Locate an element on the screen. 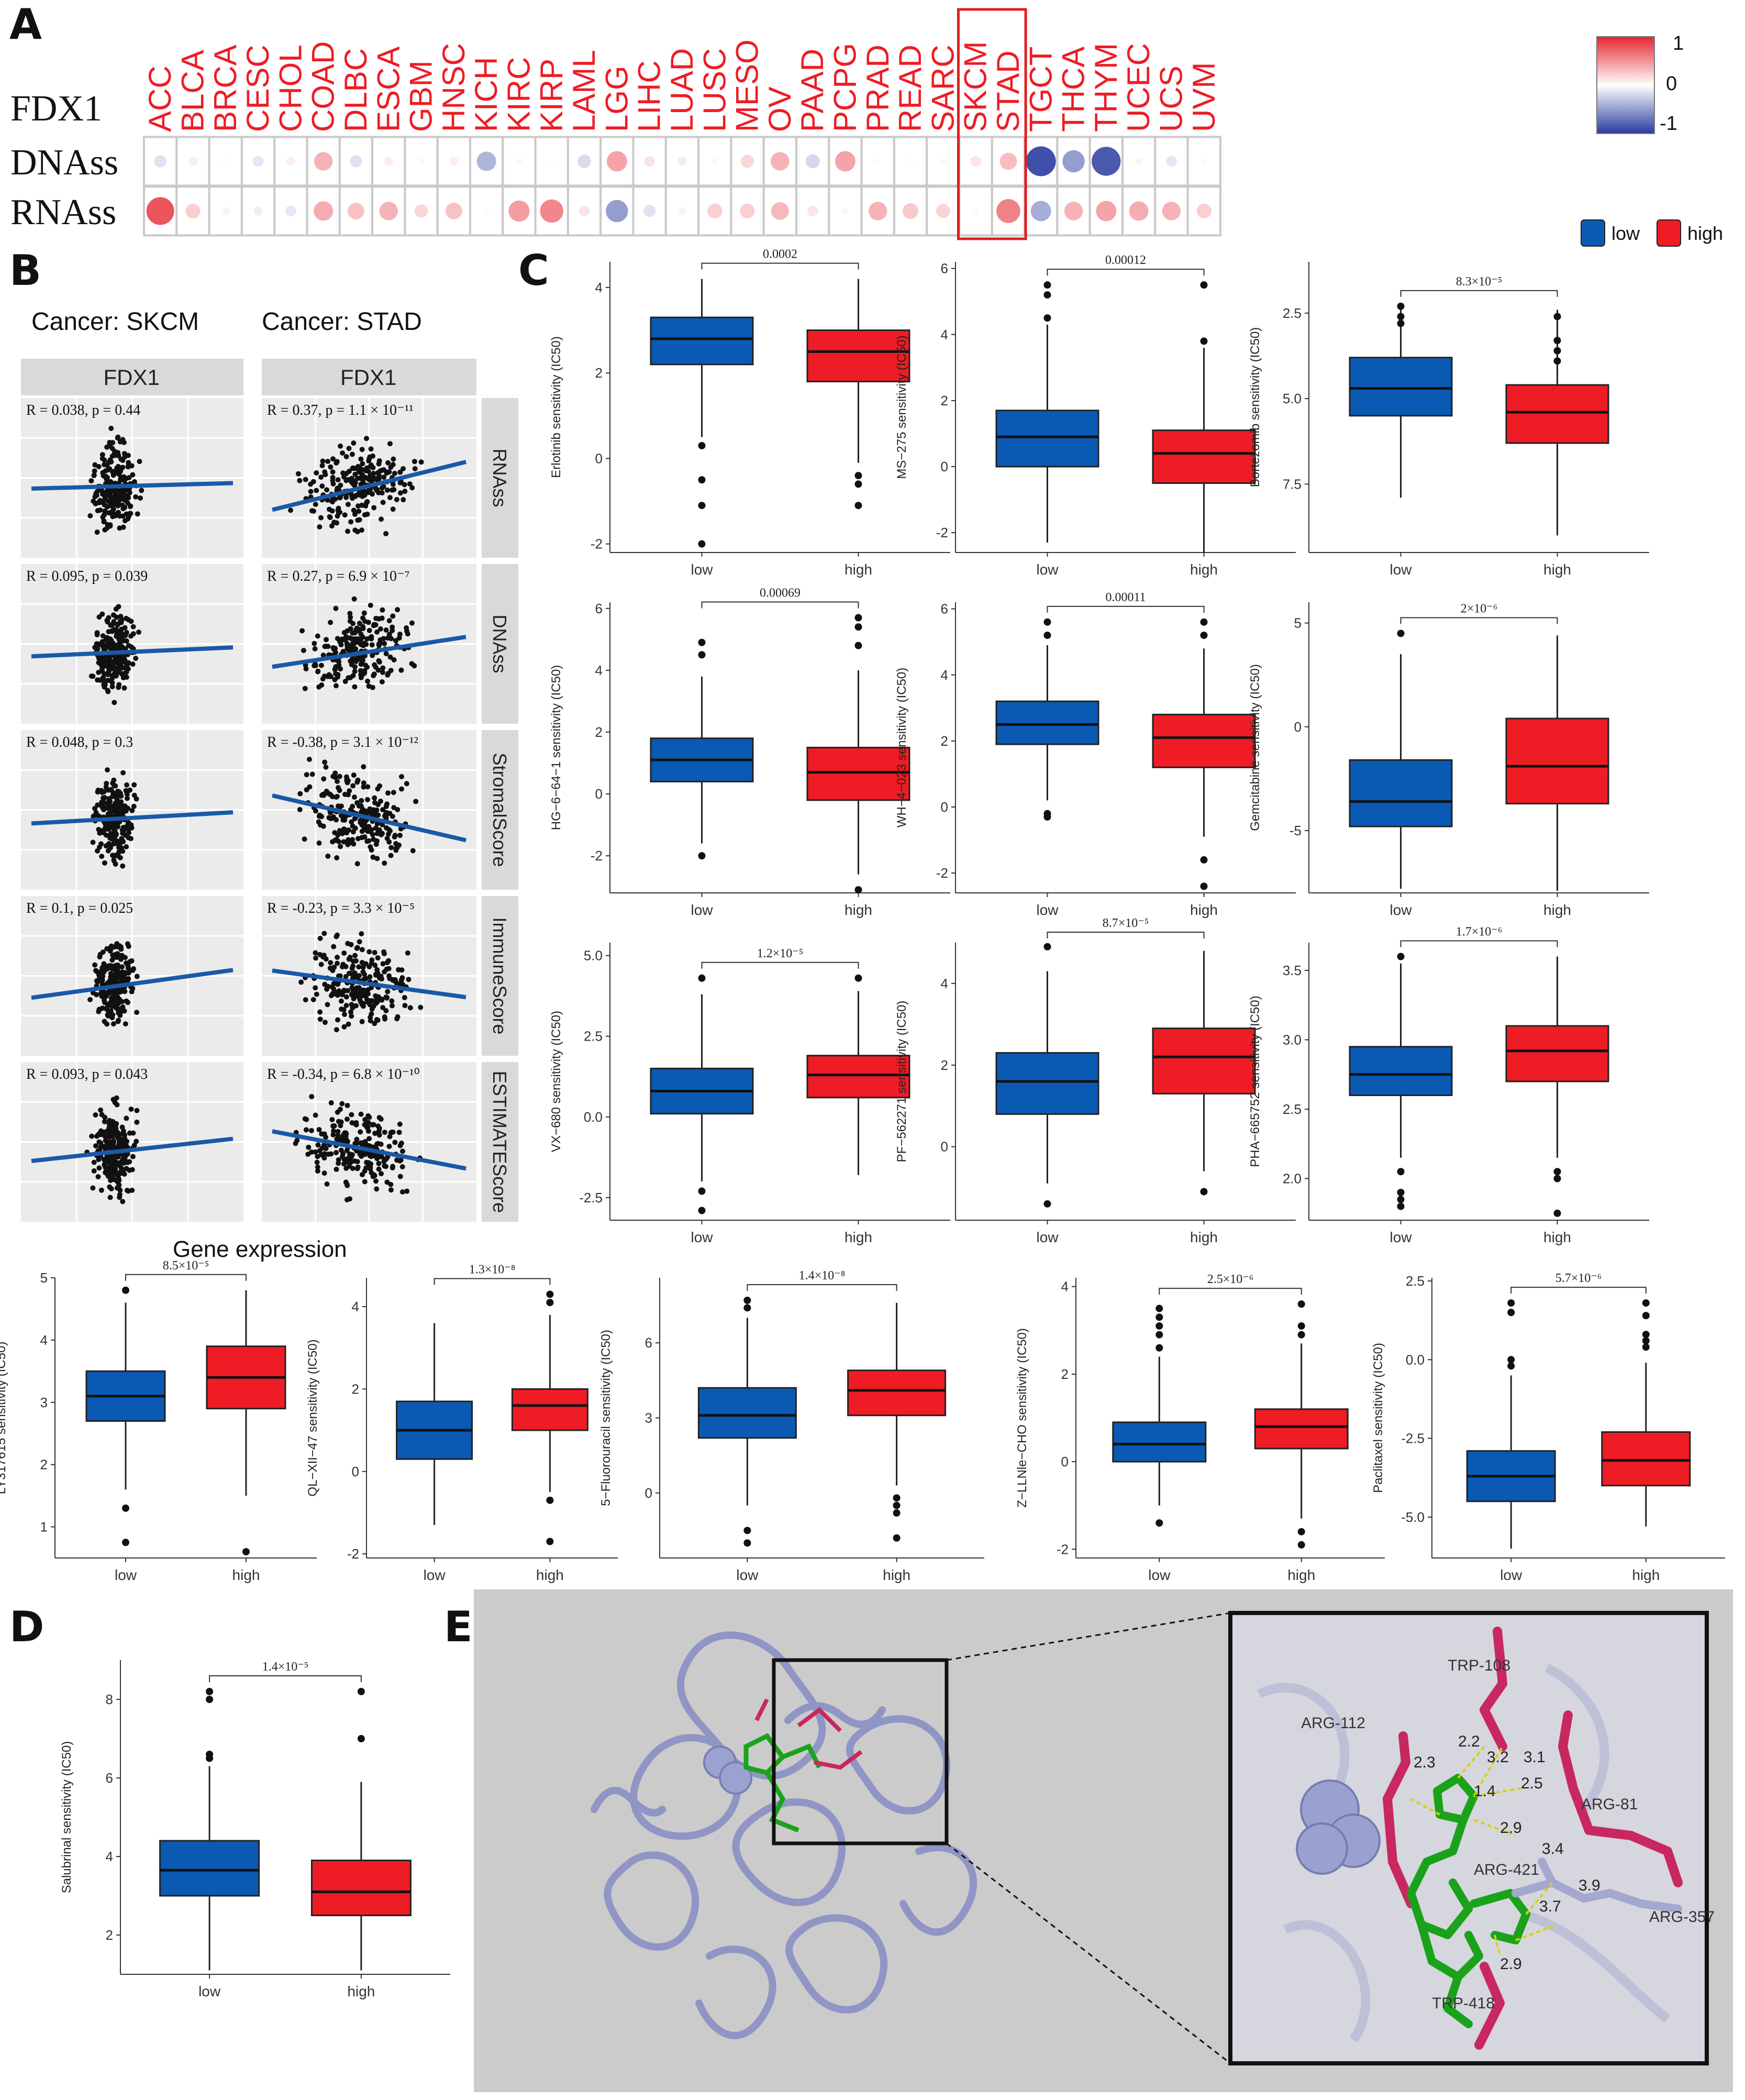  legend-key is located at coordinates (1593, 233).